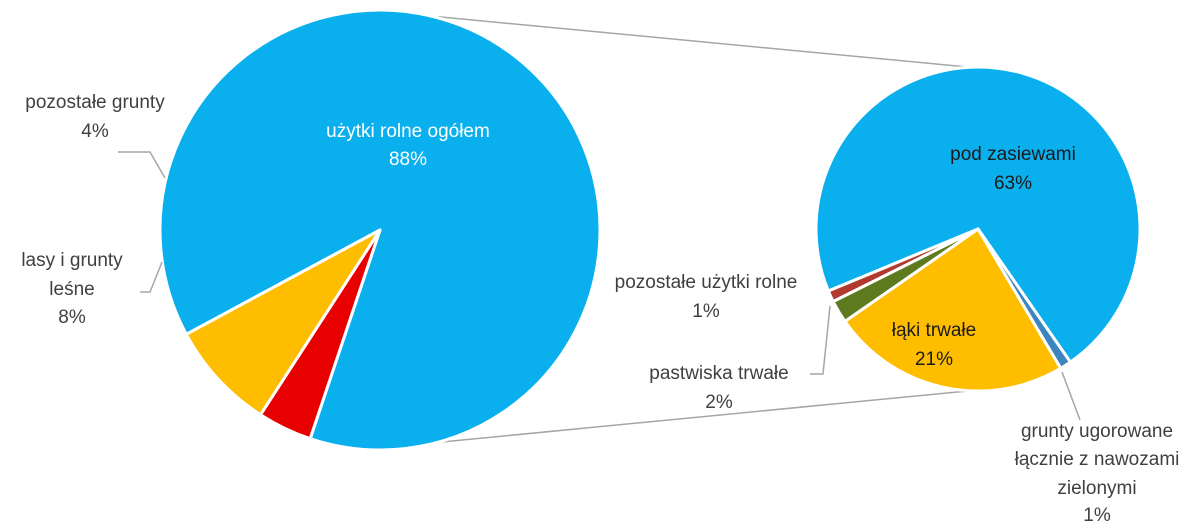  I want to click on label-ugorowane-line2: łącznie z nawozami, so click(1097, 459).